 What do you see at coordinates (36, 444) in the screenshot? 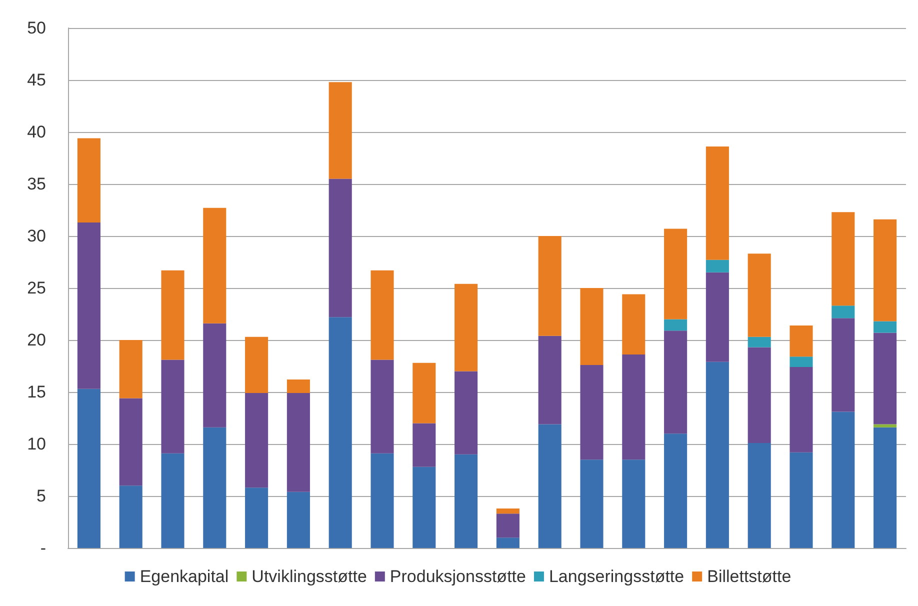
I see `y-tick-label: 10` at bounding box center [36, 444].